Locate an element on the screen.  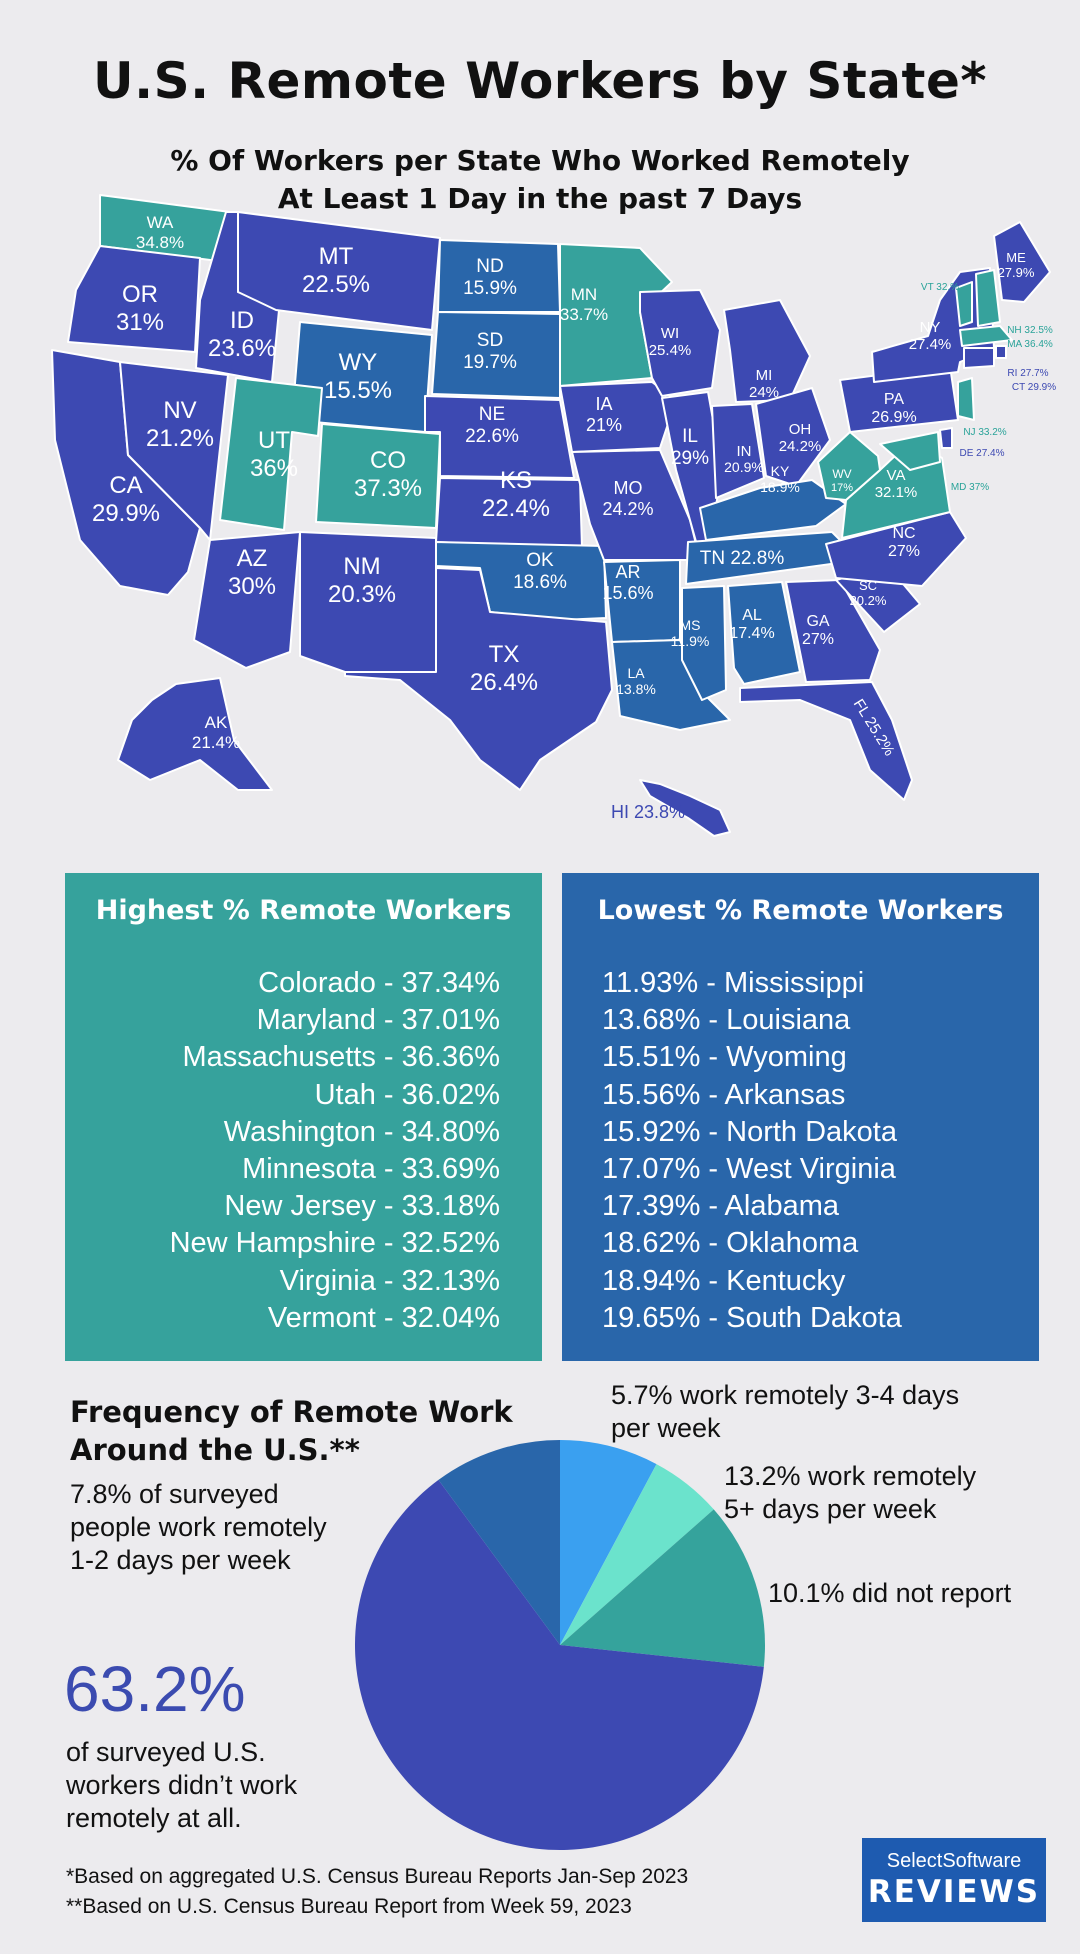
map-label-or: OR 31% is located at coordinates (140, 308).